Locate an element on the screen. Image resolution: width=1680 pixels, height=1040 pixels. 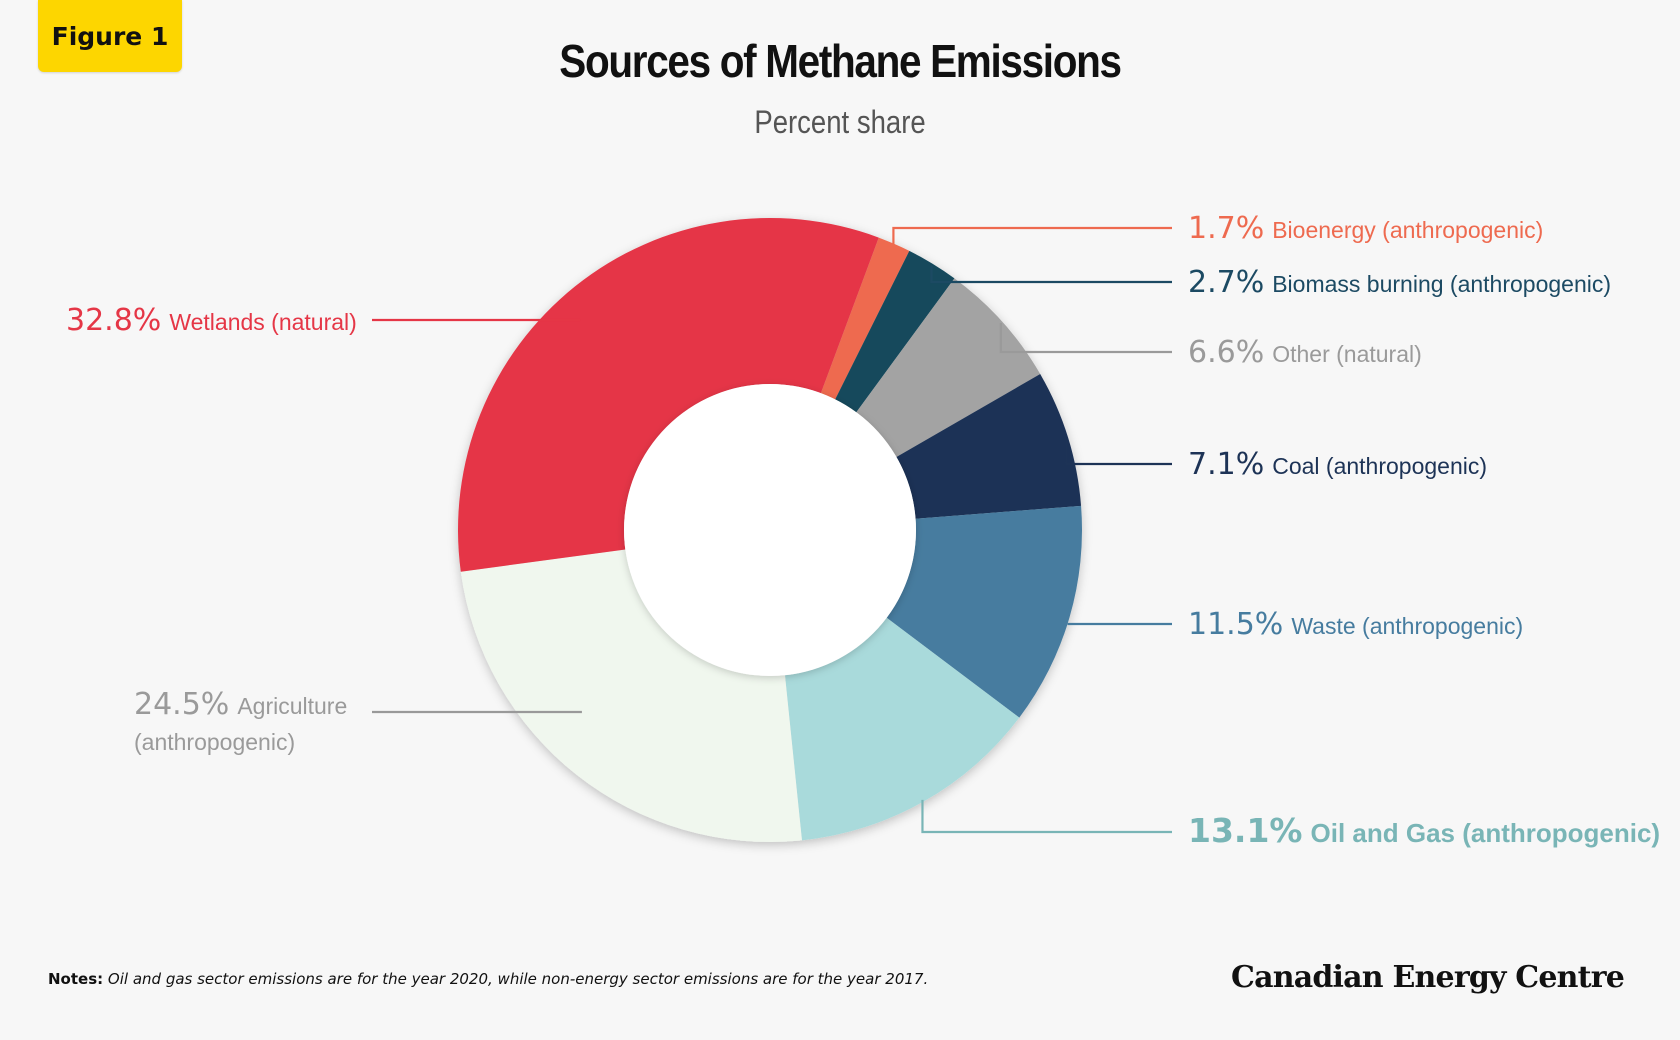
brand-logo: Canadian Energy Centre is located at coordinates (1428, 977).